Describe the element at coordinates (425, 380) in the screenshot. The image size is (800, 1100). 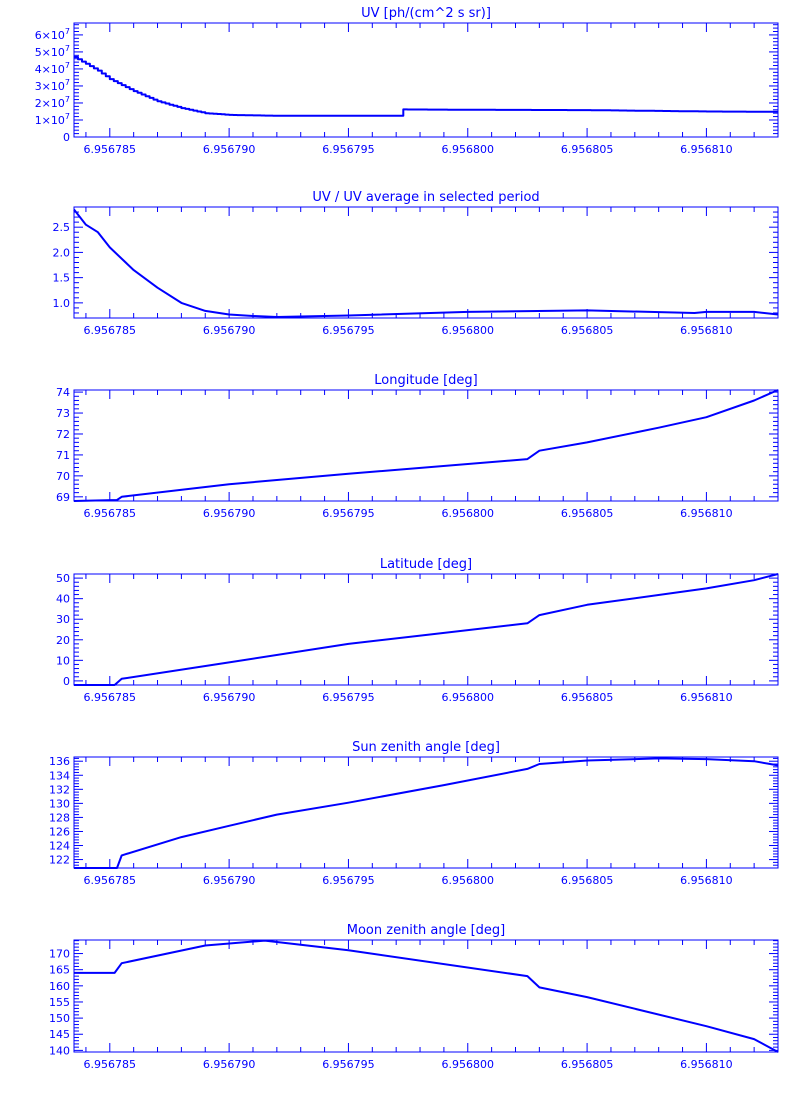
I see `panel-title: Longitude [deg]` at that location.